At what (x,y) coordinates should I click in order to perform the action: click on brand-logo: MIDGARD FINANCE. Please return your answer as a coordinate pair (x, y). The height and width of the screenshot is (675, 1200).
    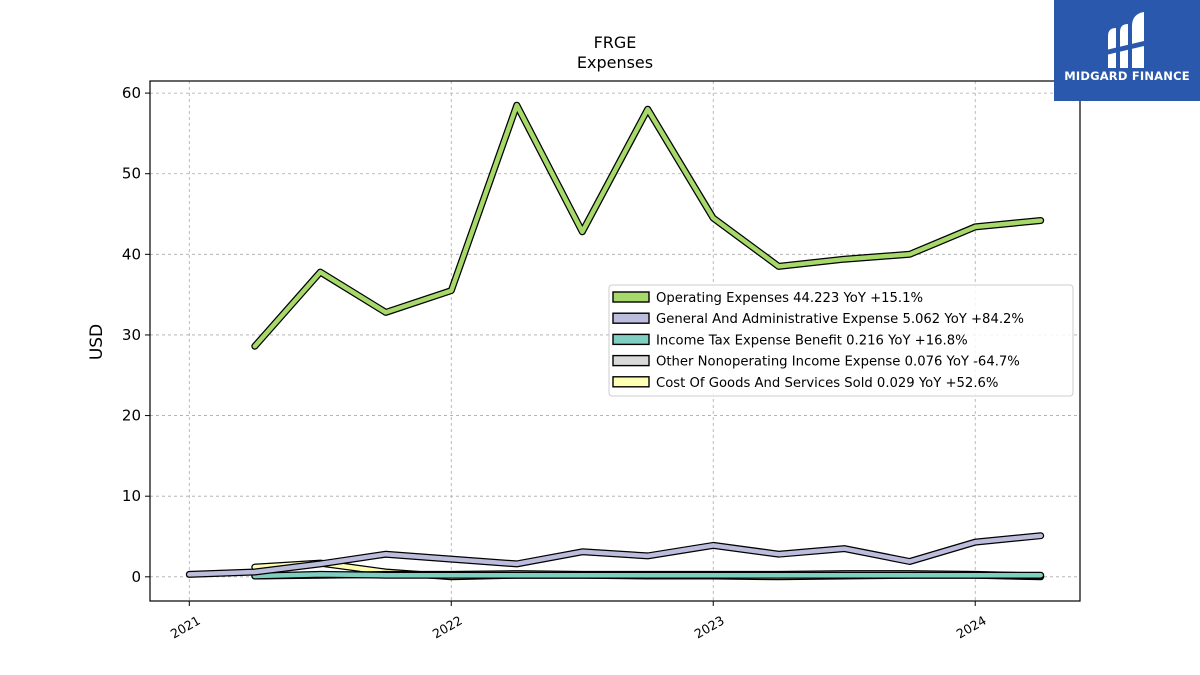
    Looking at the image, I should click on (1127, 50).